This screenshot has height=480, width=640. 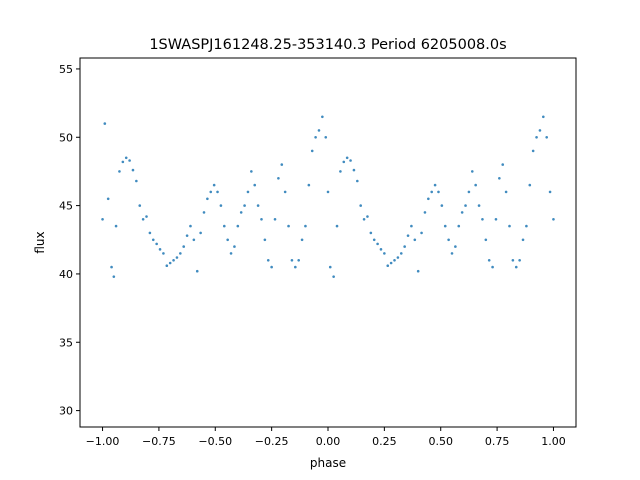 What do you see at coordinates (440, 441) in the screenshot?
I see `x-tick-label: 0.50` at bounding box center [440, 441].